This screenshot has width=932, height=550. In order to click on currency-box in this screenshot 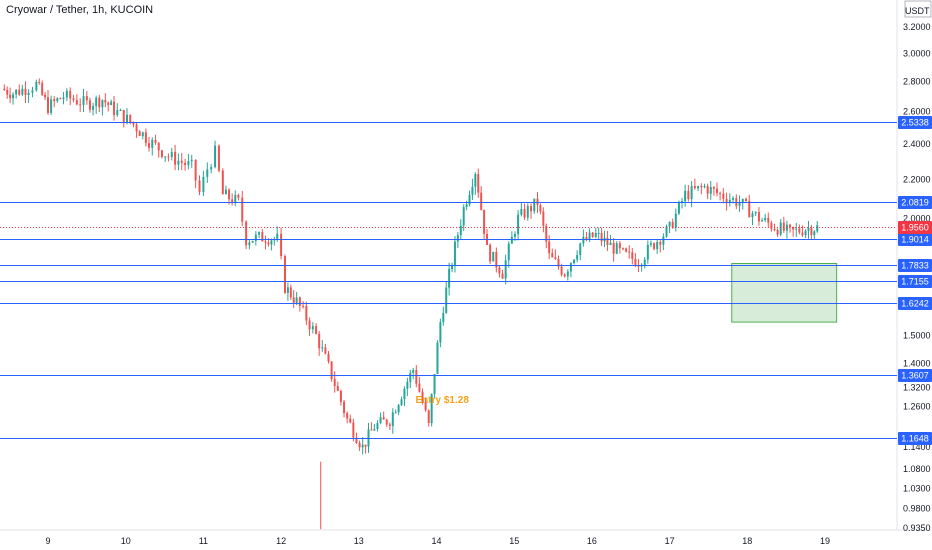, I will do `click(918, 9)`.